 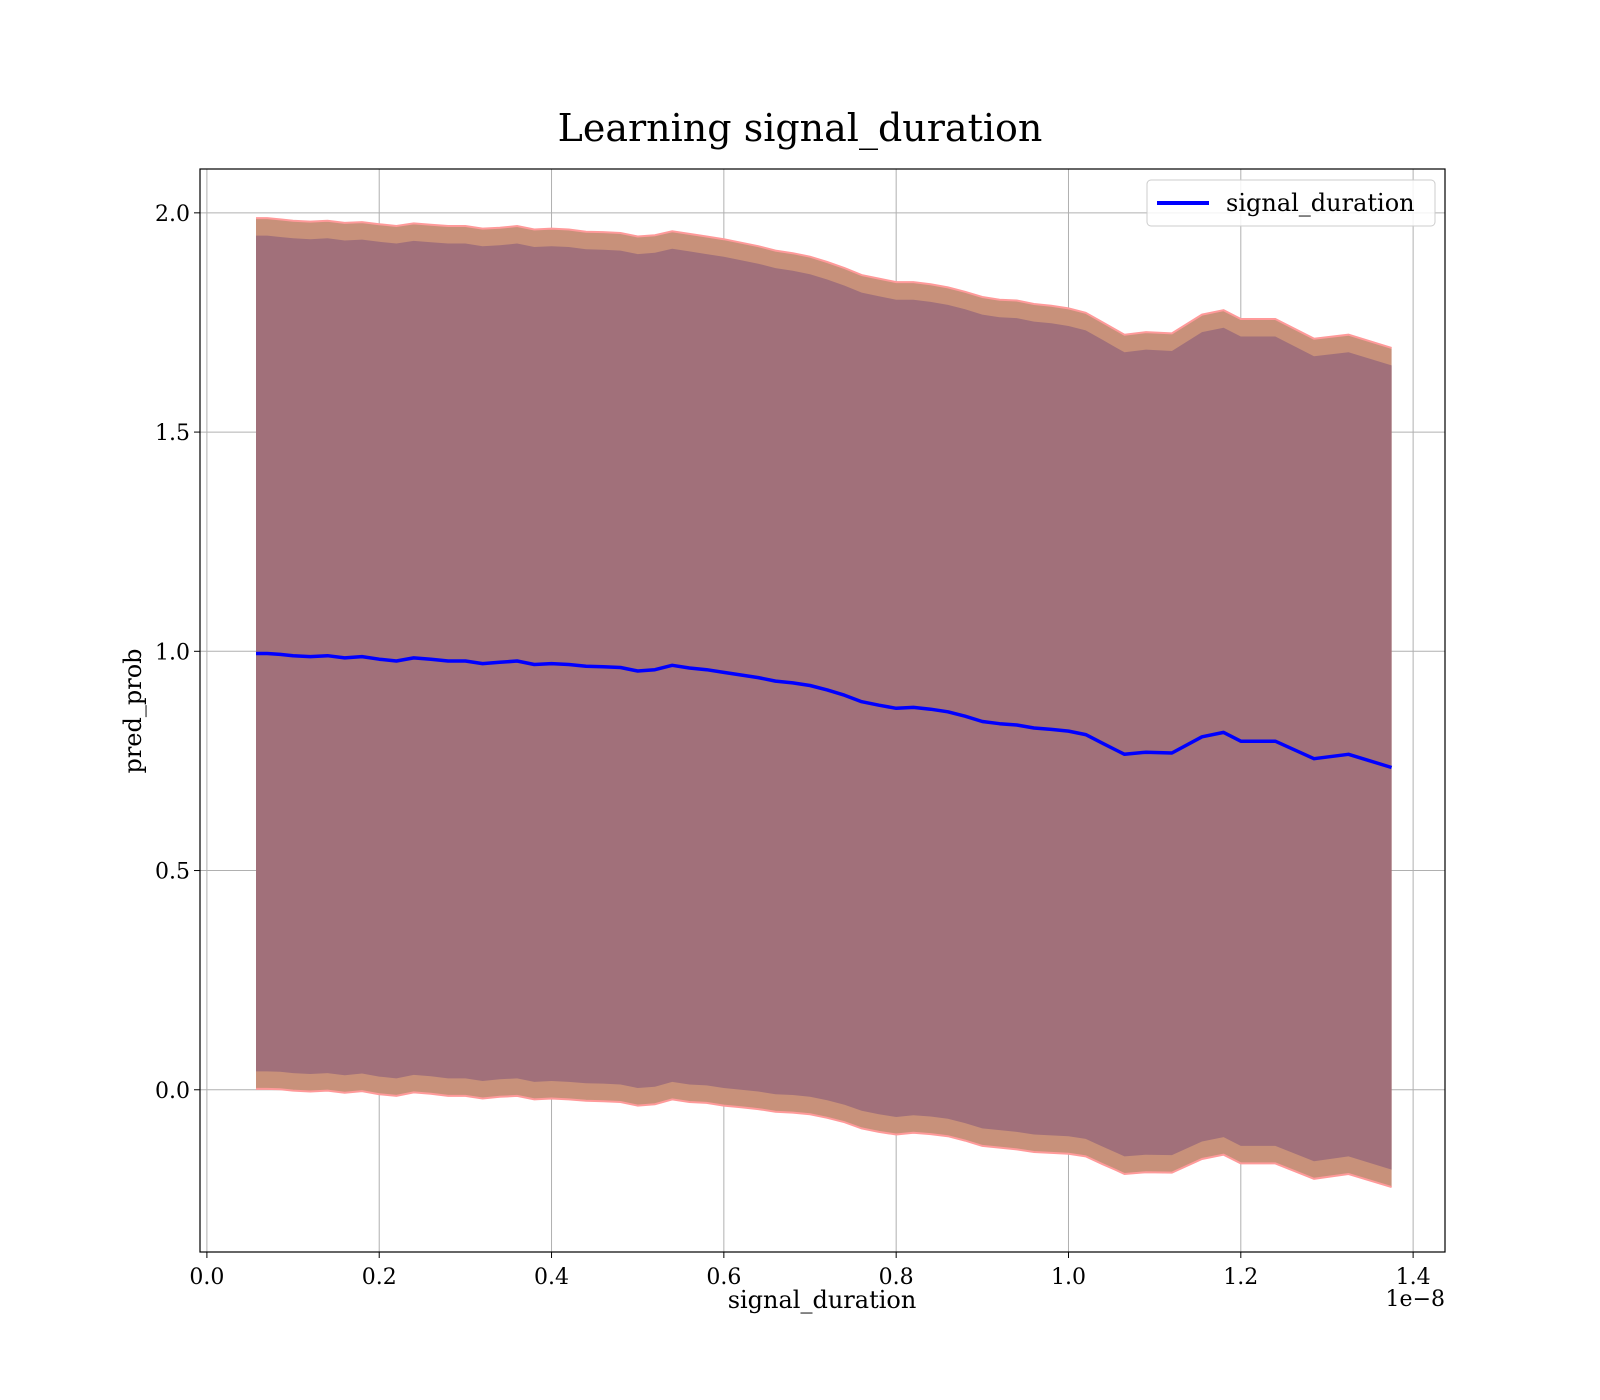 I want to click on y-tick-label: 1.5, so click(x=172, y=433).